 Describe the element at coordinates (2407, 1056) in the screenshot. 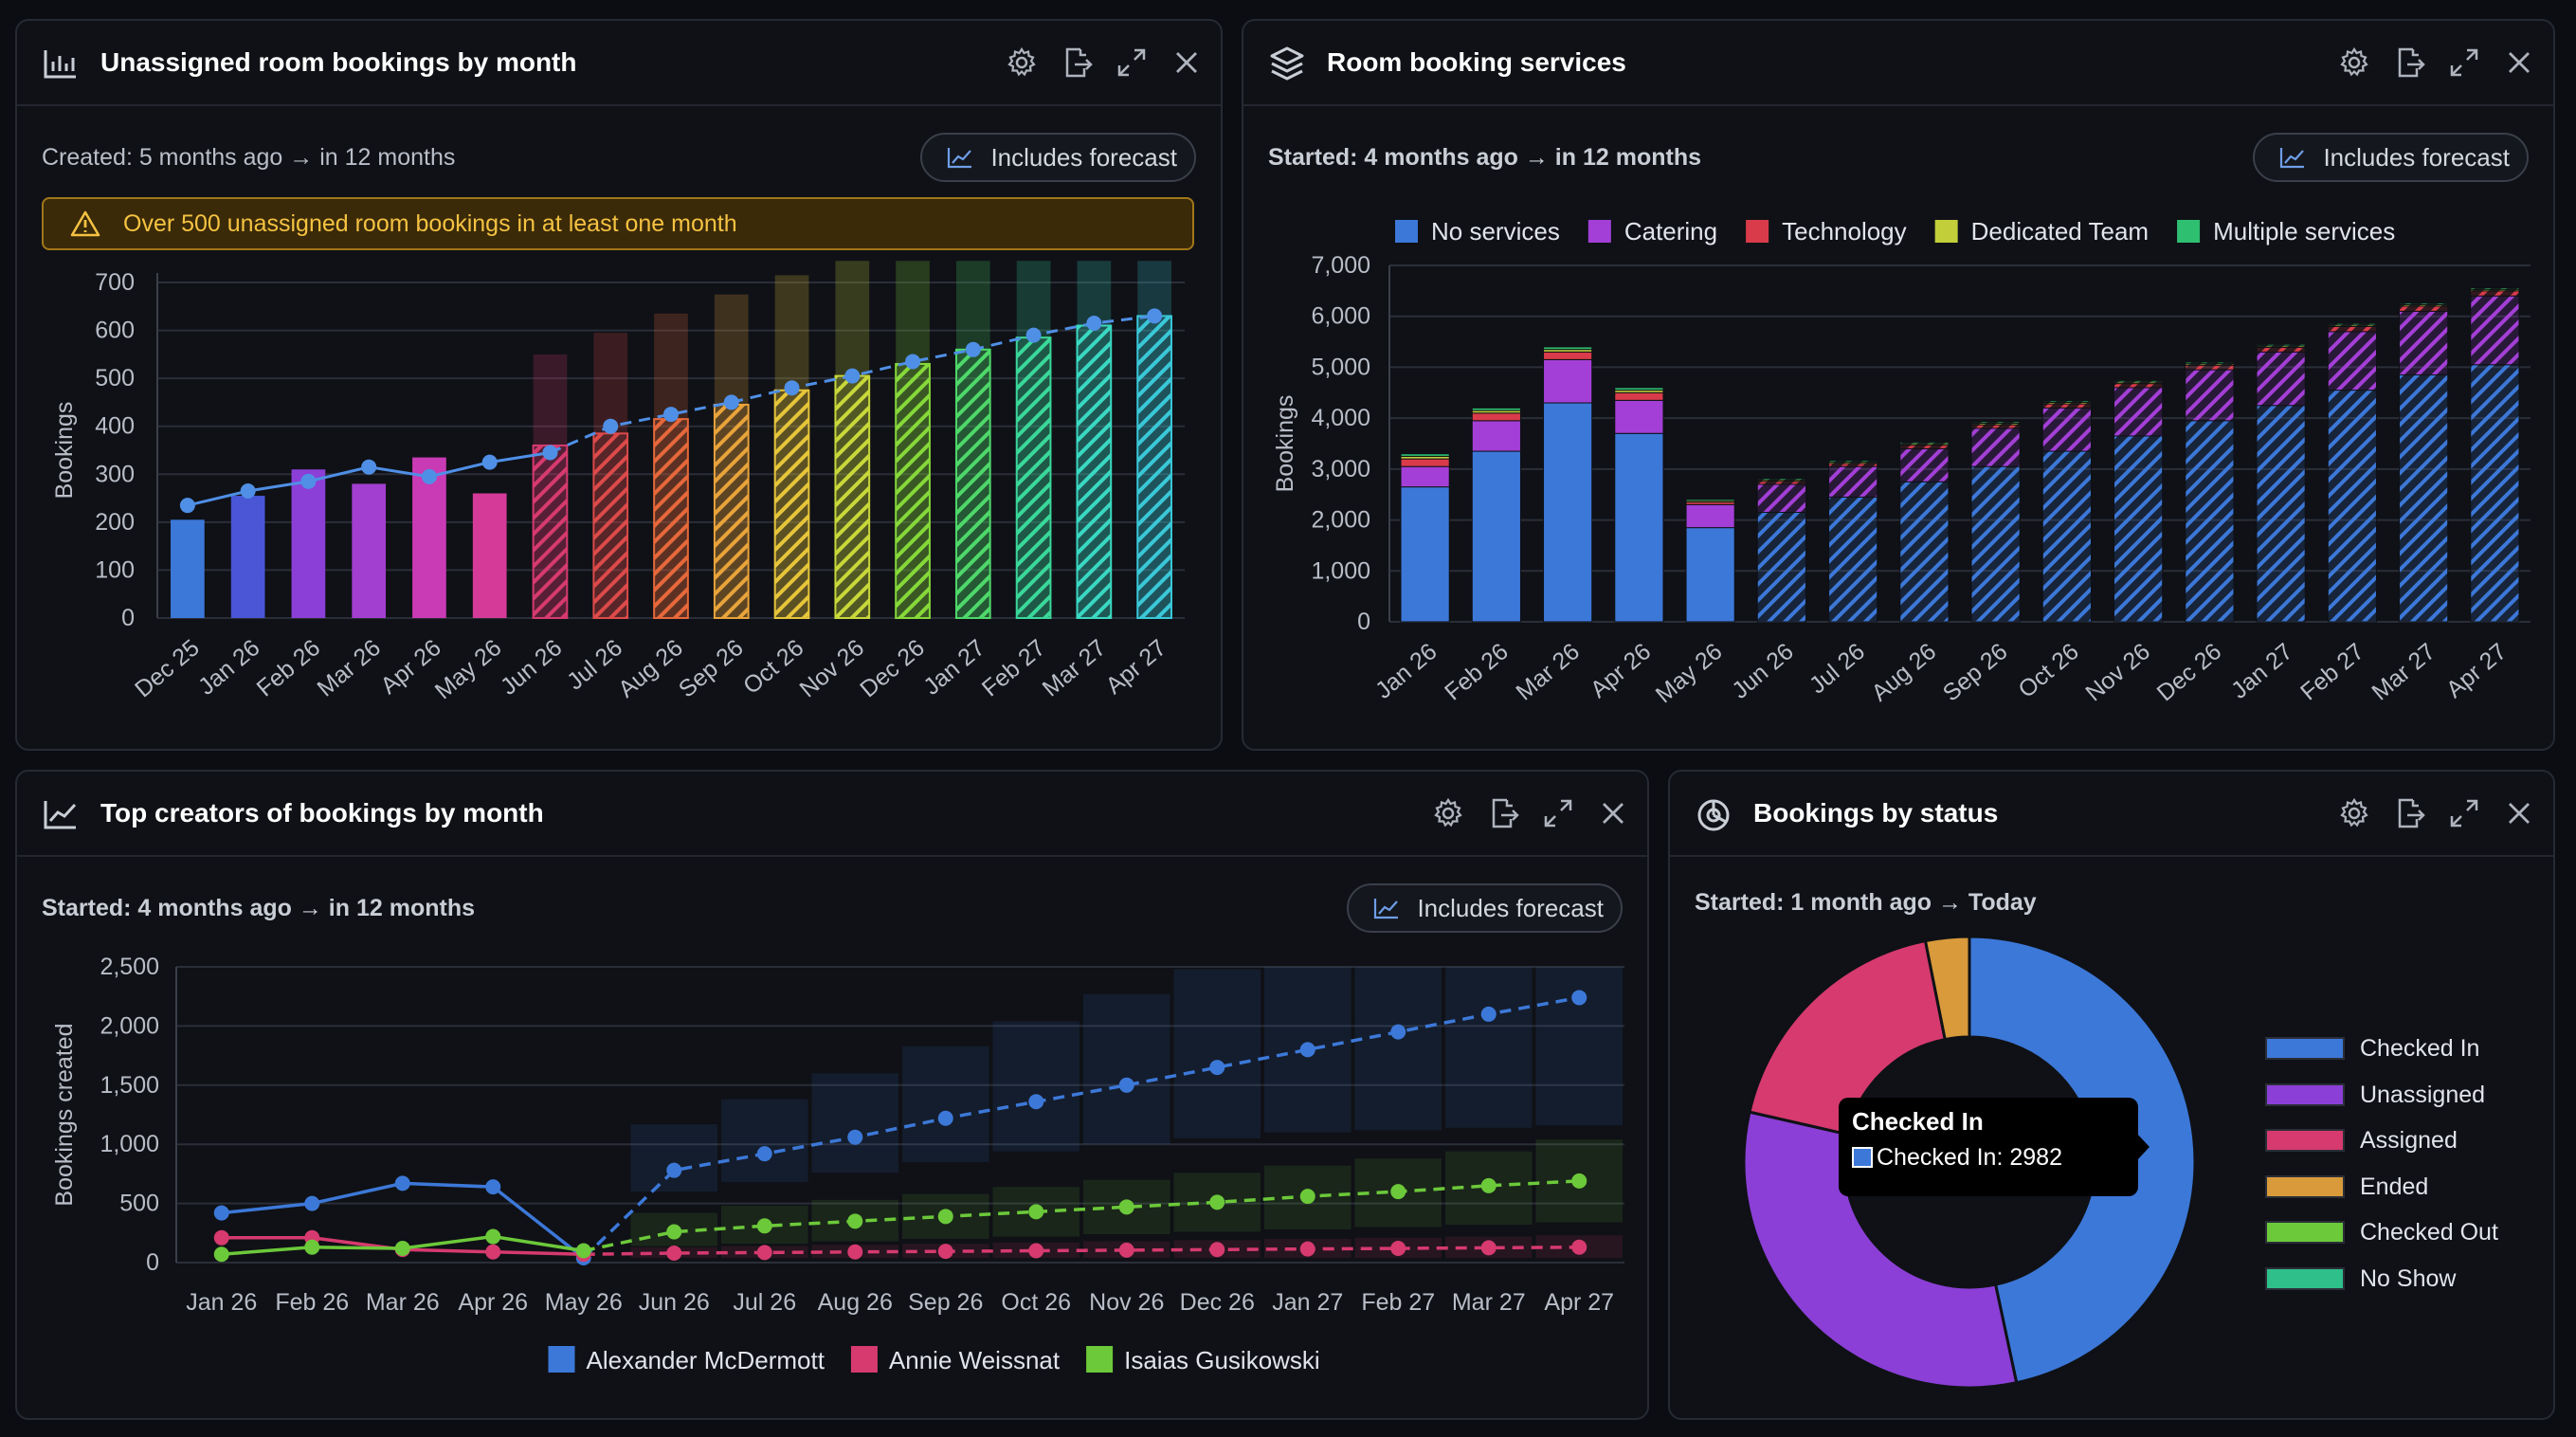

I see `legend-item: Checked In` at that location.